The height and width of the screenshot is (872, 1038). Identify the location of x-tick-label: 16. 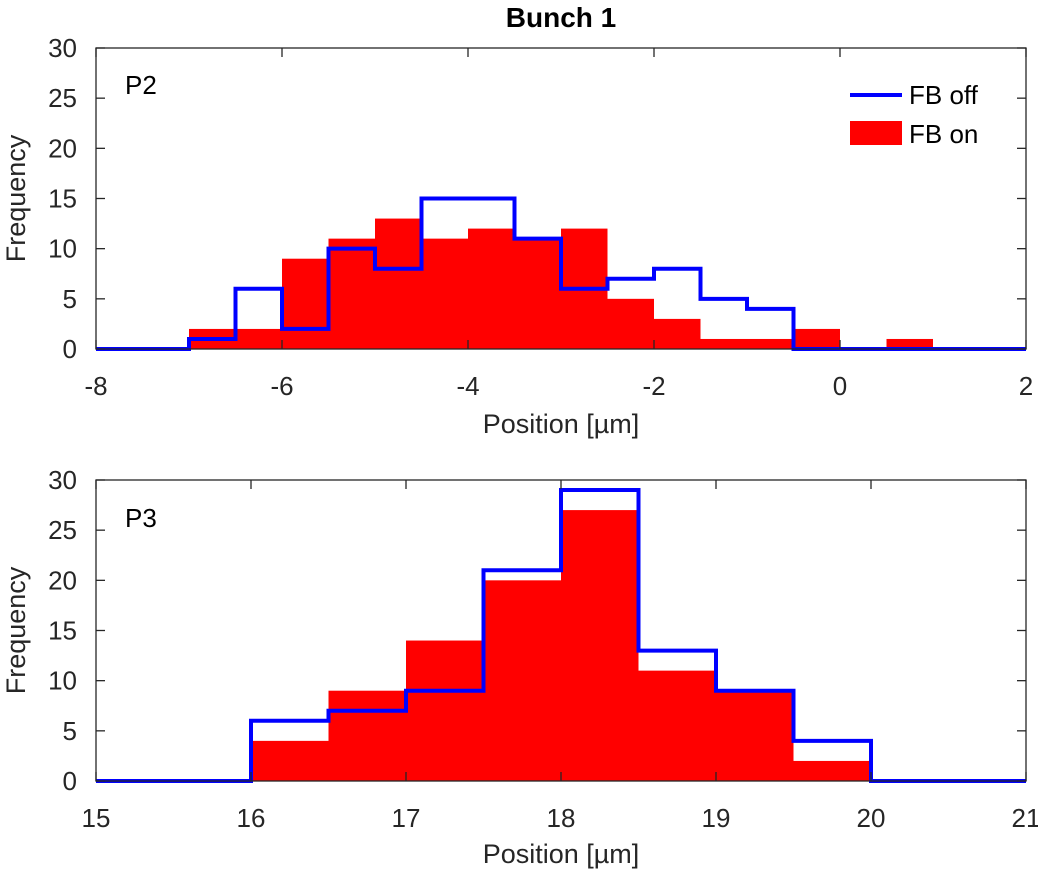
(251, 818).